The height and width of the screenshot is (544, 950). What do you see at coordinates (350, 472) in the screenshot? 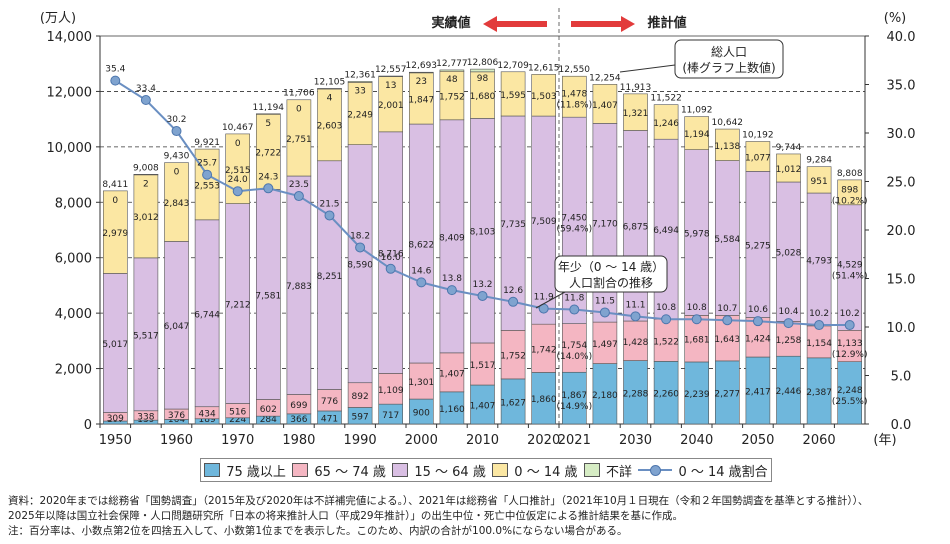
I see `legend-label: 65 ～ 74 歳` at bounding box center [350, 472].